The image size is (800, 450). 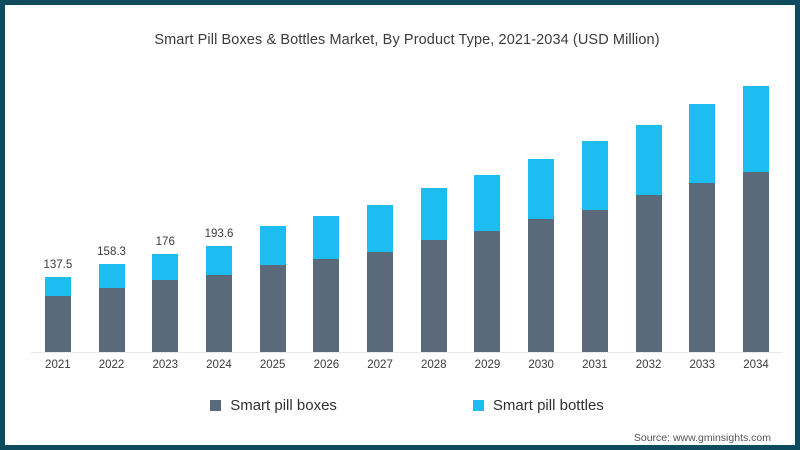 What do you see at coordinates (548, 405) in the screenshot?
I see `legend-label-bottles: Smart pill bottles` at bounding box center [548, 405].